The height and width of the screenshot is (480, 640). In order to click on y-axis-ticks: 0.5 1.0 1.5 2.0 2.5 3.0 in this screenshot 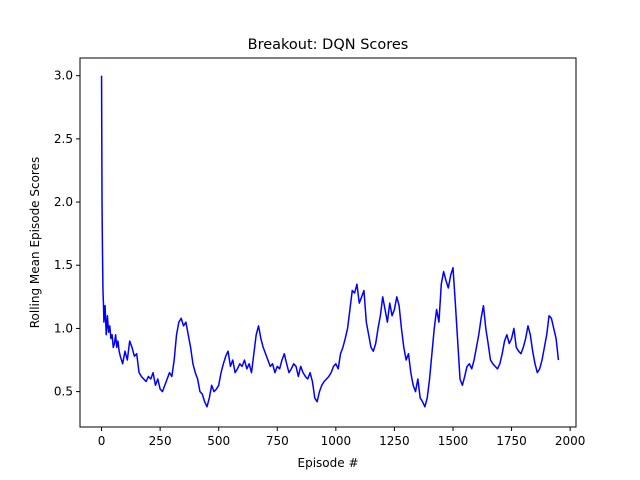, I will do `click(67, 234)`.